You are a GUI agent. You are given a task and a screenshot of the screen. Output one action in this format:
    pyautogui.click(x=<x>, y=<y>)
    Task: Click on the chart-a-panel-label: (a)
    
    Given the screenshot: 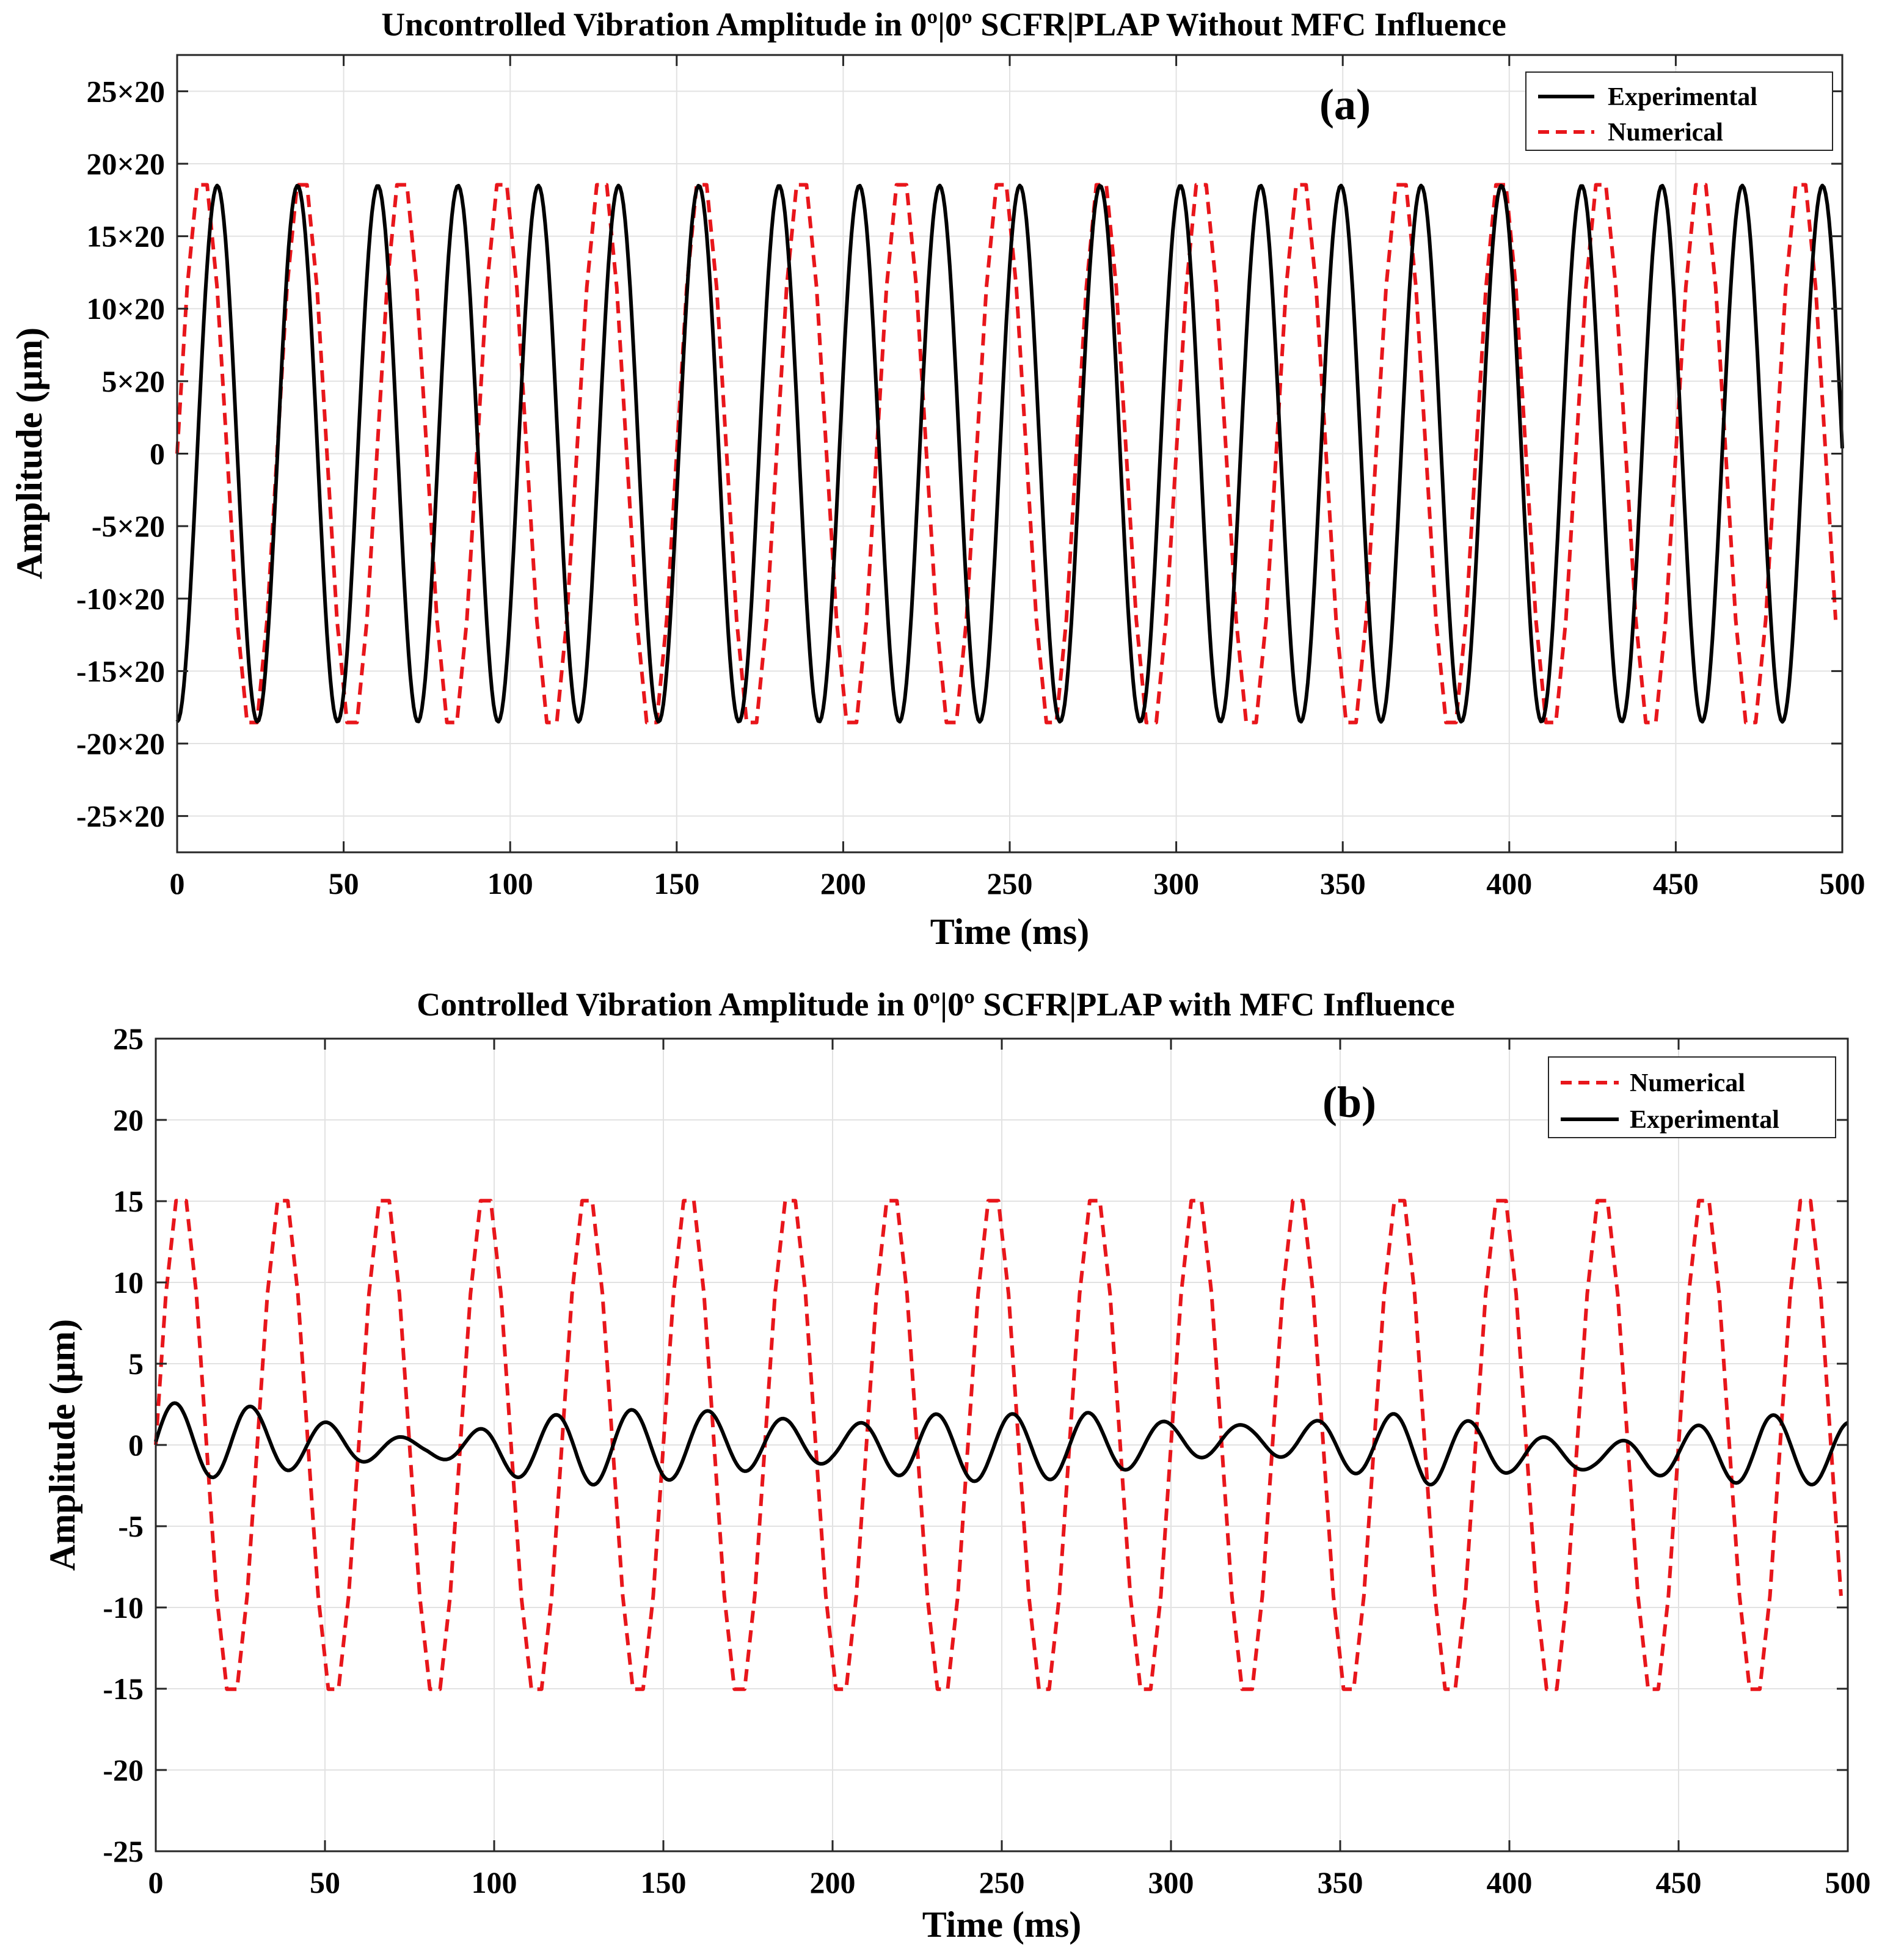 What is the action you would take?
    pyautogui.click(x=1345, y=105)
    